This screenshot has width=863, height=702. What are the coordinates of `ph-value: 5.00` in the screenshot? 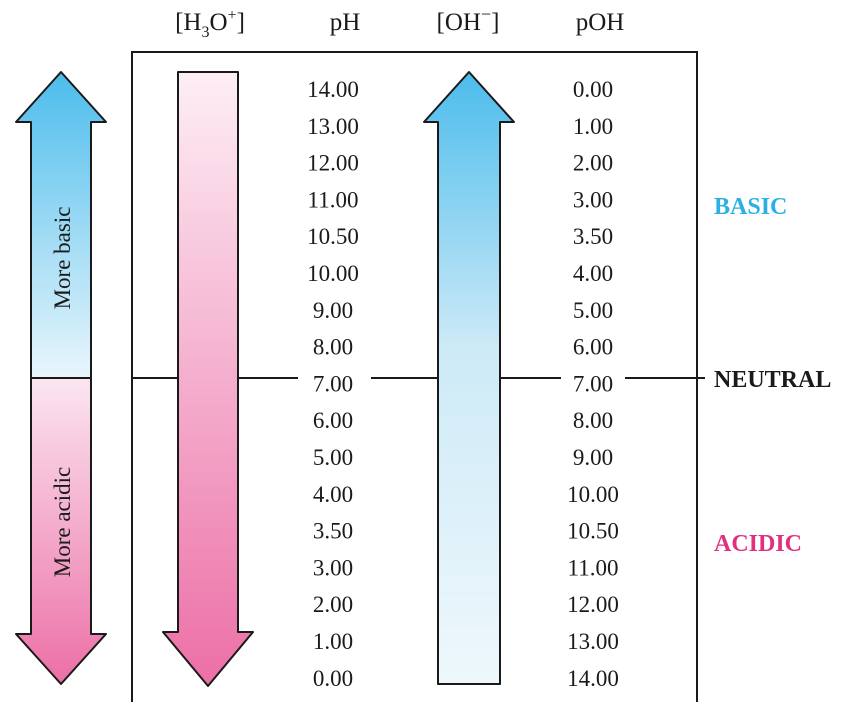 It's located at (333, 457).